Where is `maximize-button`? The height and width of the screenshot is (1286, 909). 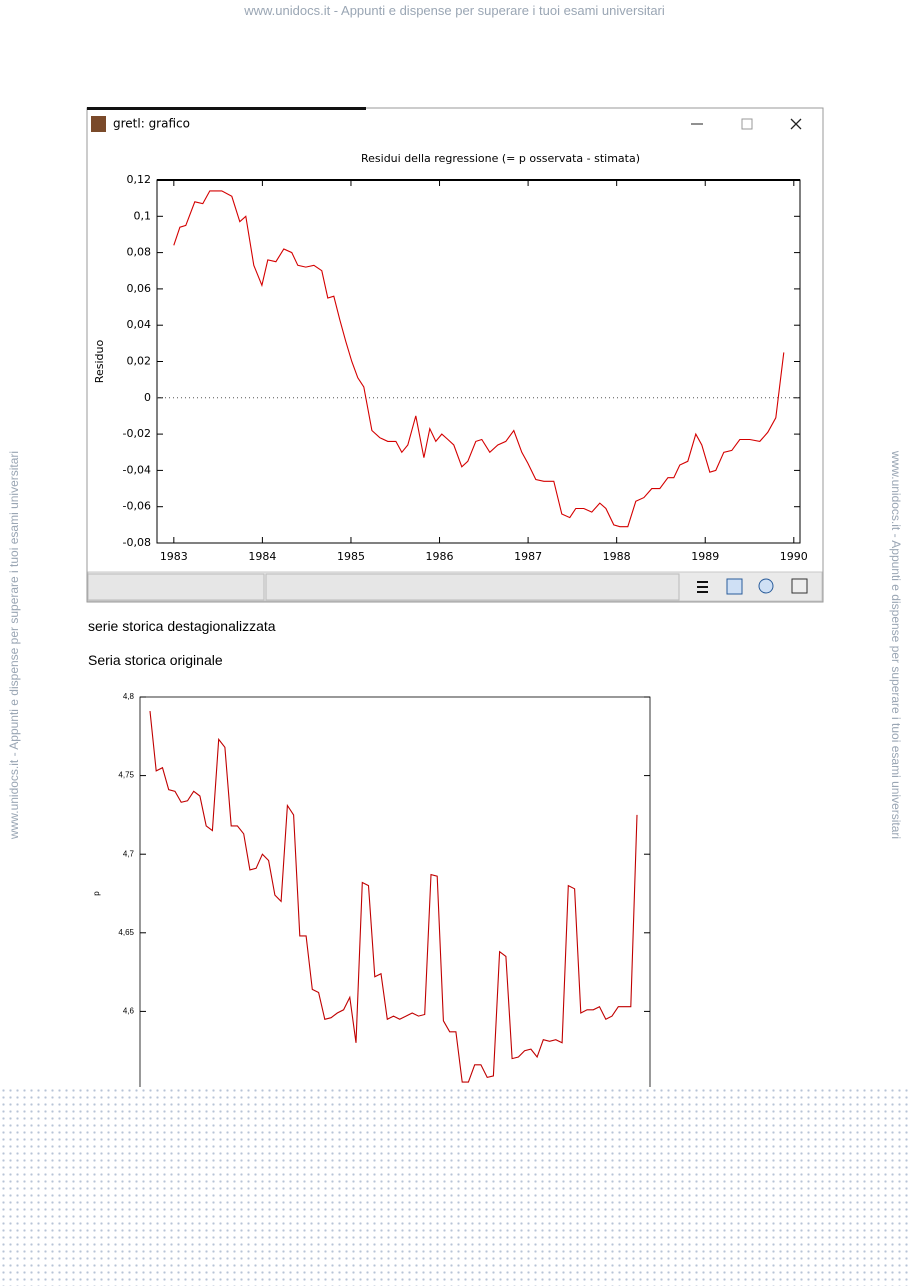
maximize-button is located at coordinates (747, 124).